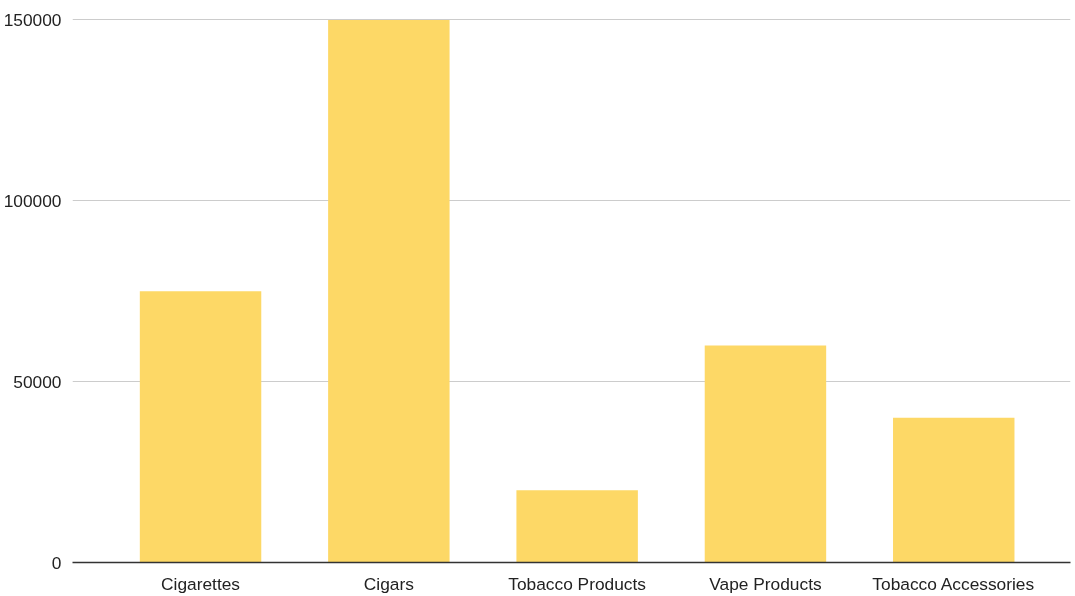 This screenshot has height=596, width=1075. Describe the element at coordinates (201, 583) in the screenshot. I see `x-tick-label: Cigarettes` at that location.